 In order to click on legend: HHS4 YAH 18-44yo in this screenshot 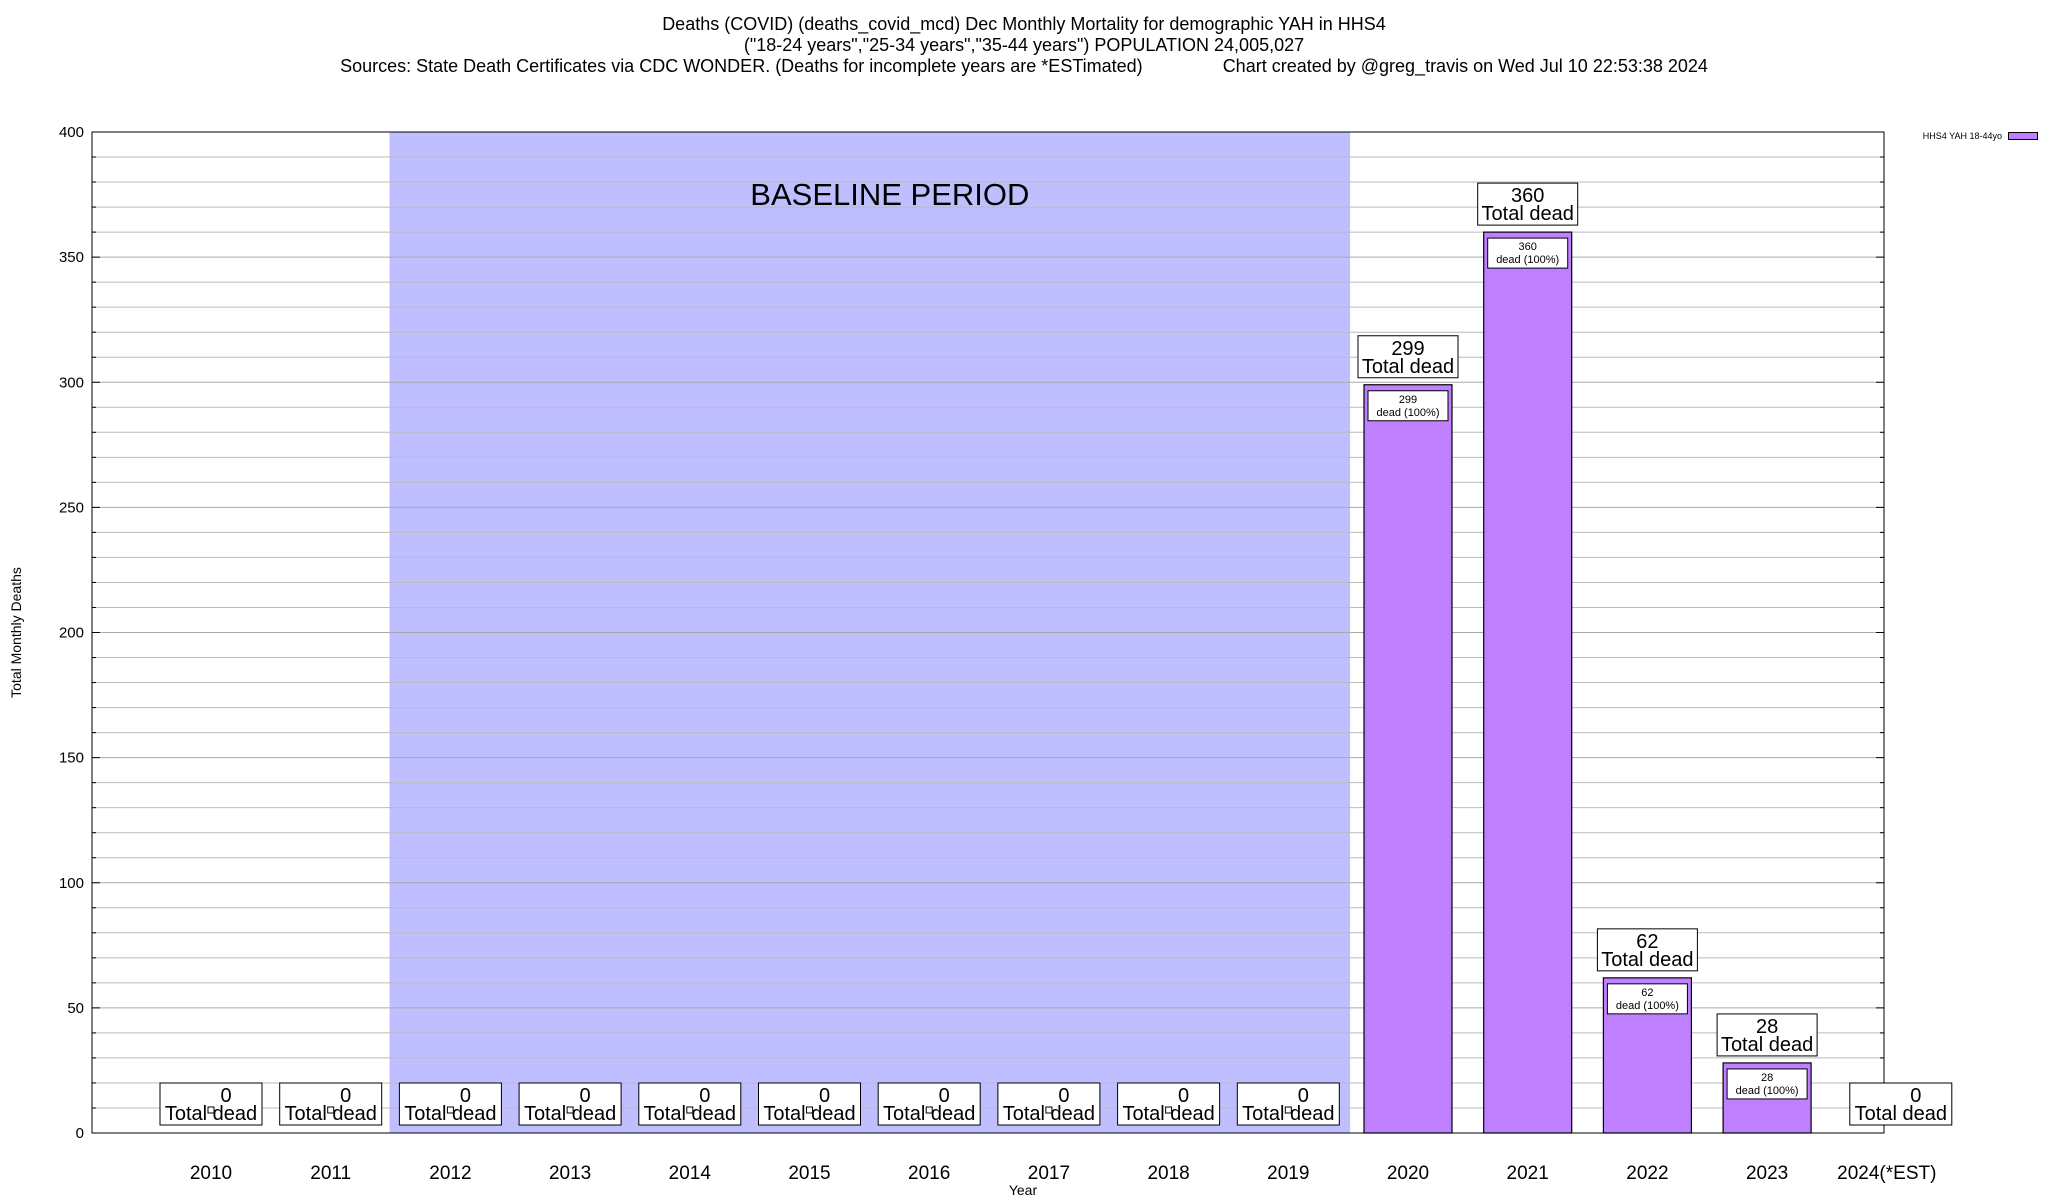, I will do `click(1980, 136)`.